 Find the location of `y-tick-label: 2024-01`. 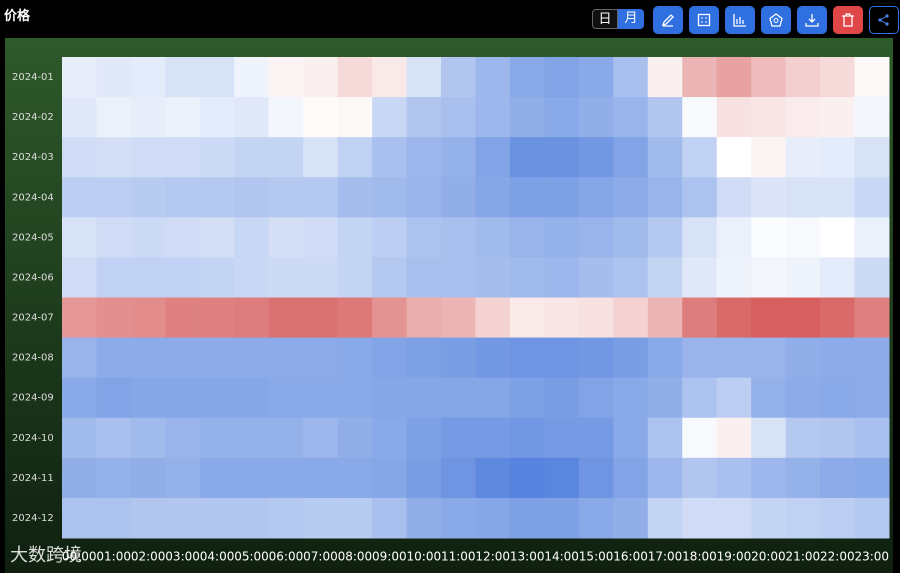

y-tick-label: 2024-01 is located at coordinates (33, 77).